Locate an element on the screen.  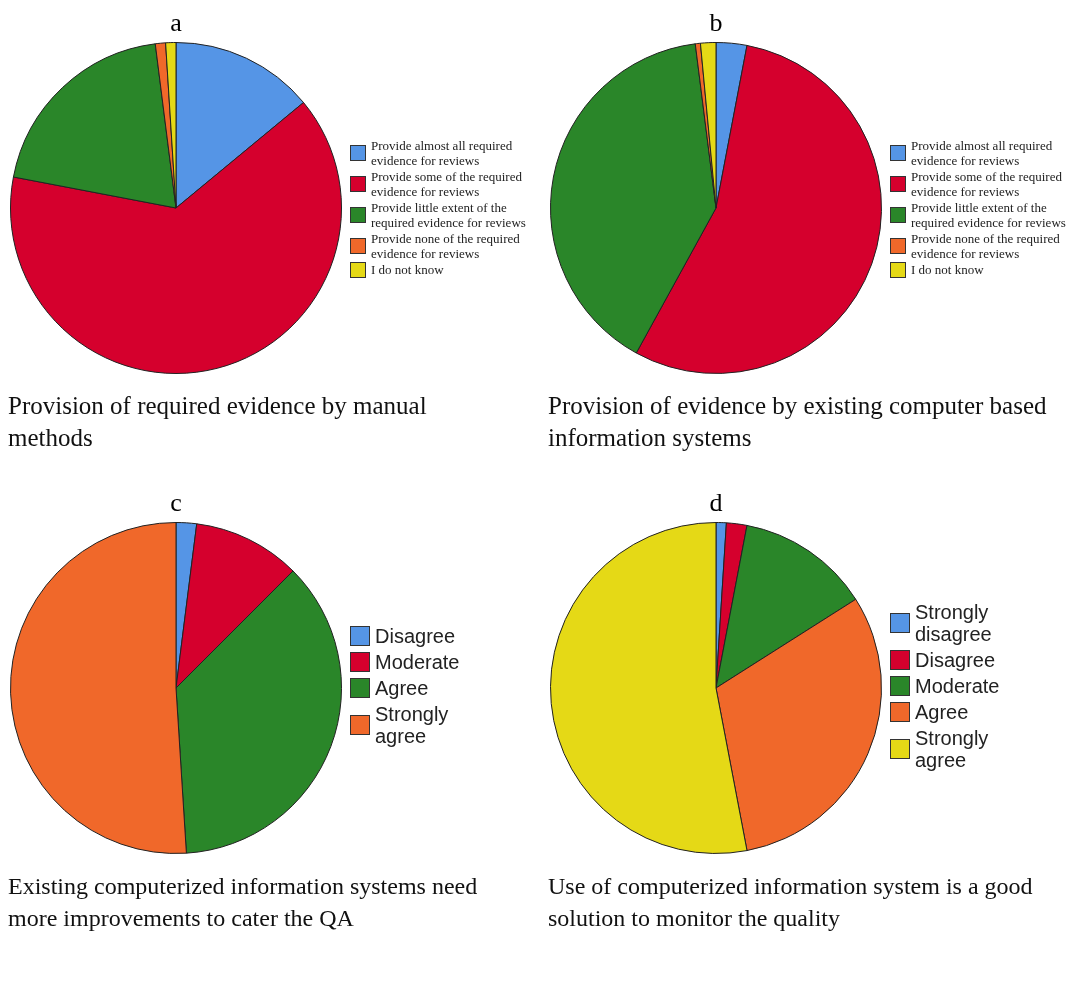
text: Provision of required evidence by manual methods is located at coordinates (218, 422).